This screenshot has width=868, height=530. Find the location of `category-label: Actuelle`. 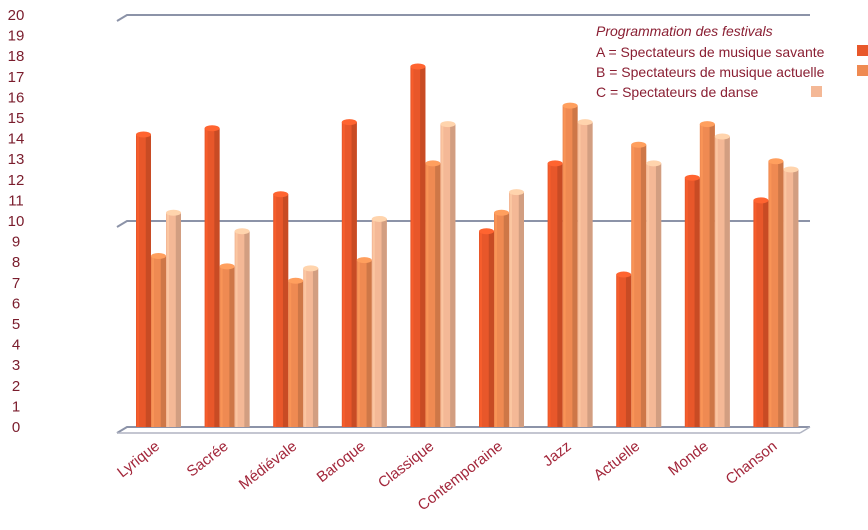

category-label: Actuelle is located at coordinates (617, 461).